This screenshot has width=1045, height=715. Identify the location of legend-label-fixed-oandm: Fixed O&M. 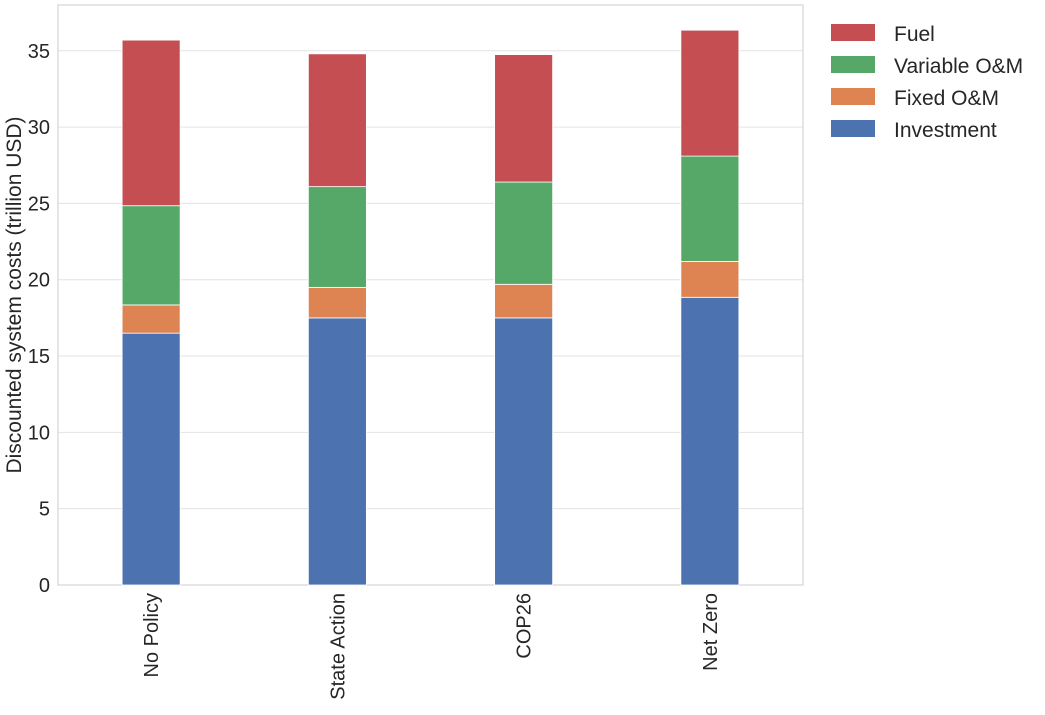
(946, 98).